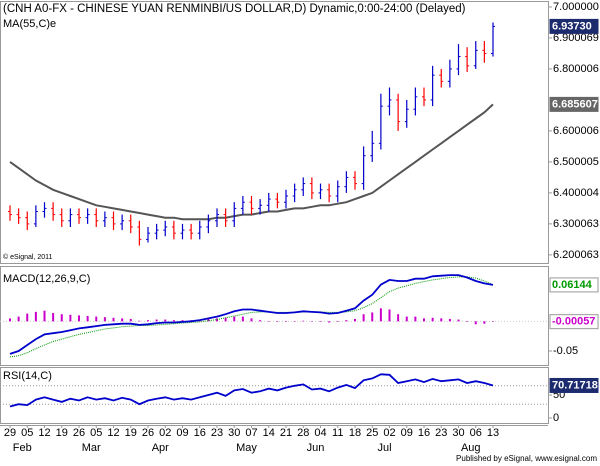  What do you see at coordinates (424, 433) in the screenshot?
I see `x-tick-label: 16` at bounding box center [424, 433].